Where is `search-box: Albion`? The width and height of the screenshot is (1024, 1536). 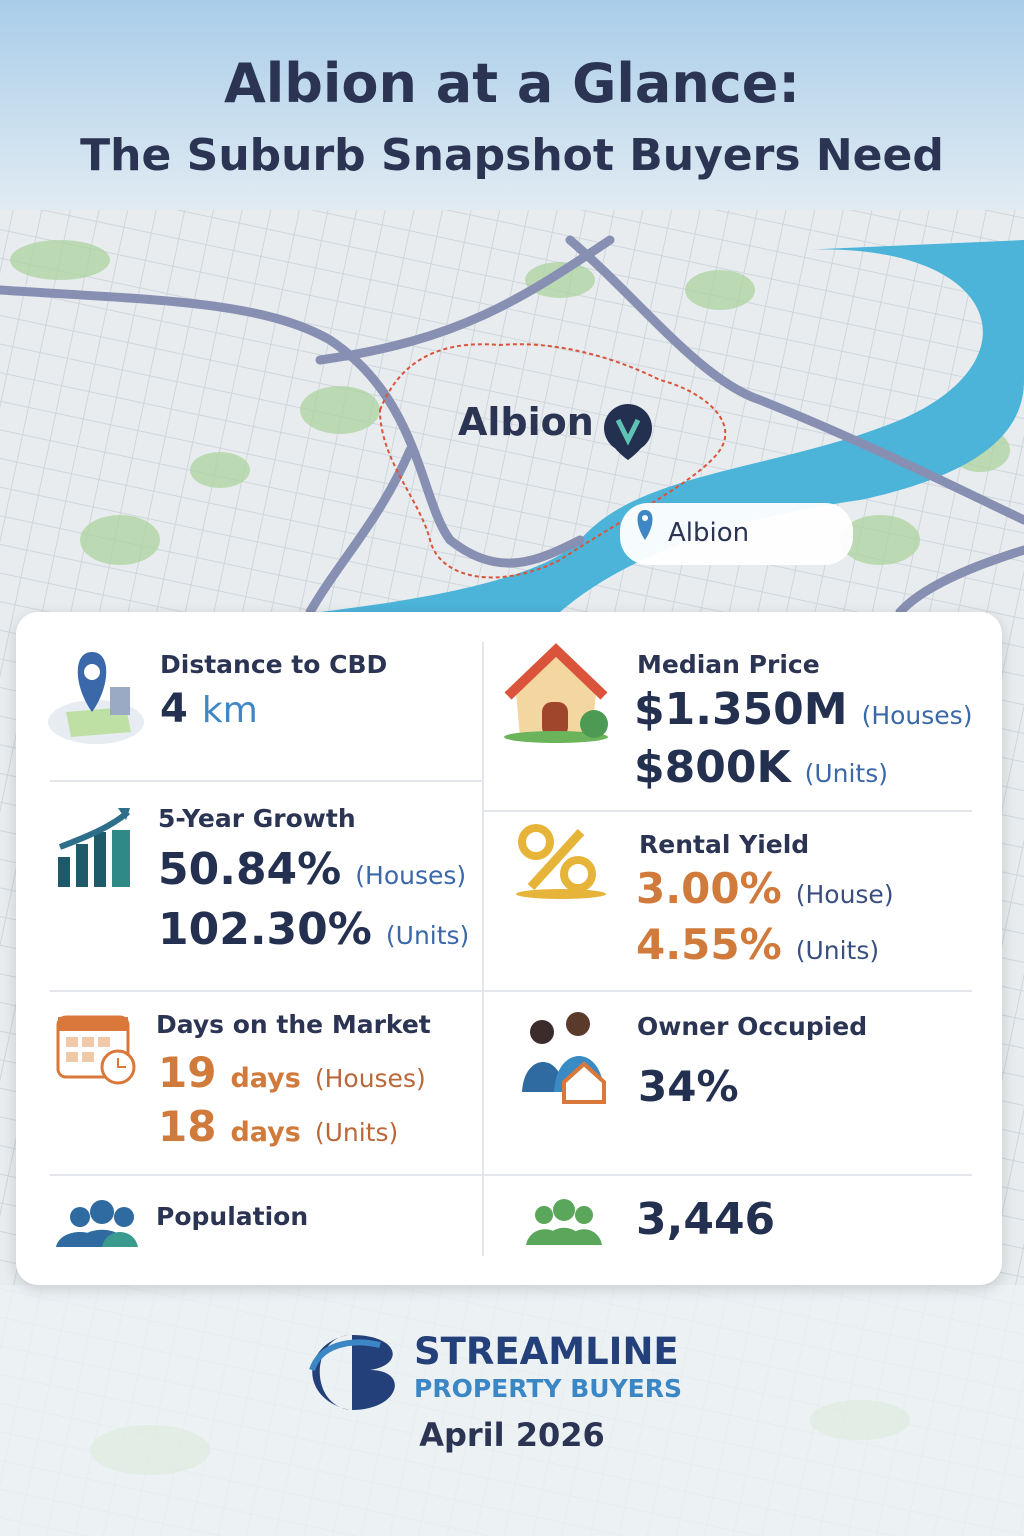
search-box: Albion is located at coordinates (709, 533).